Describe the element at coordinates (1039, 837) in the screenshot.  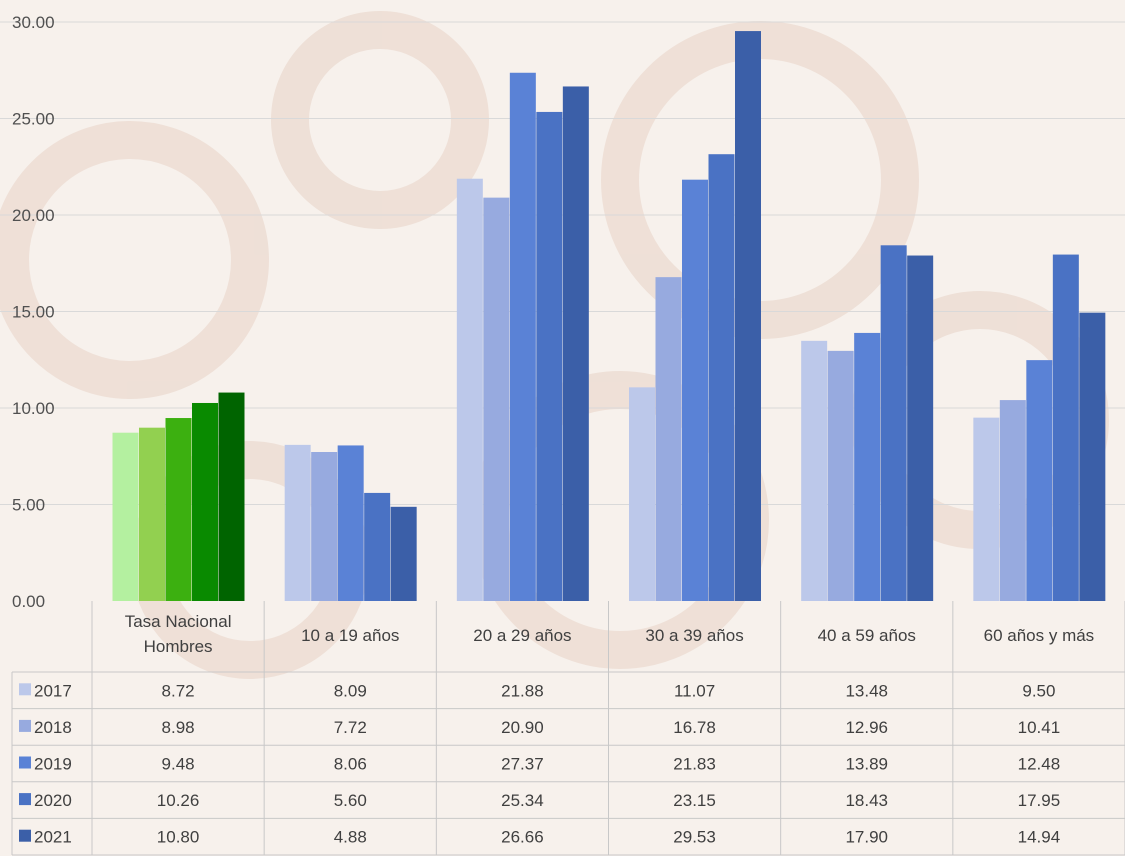
I see `data-label: 14.94` at that location.